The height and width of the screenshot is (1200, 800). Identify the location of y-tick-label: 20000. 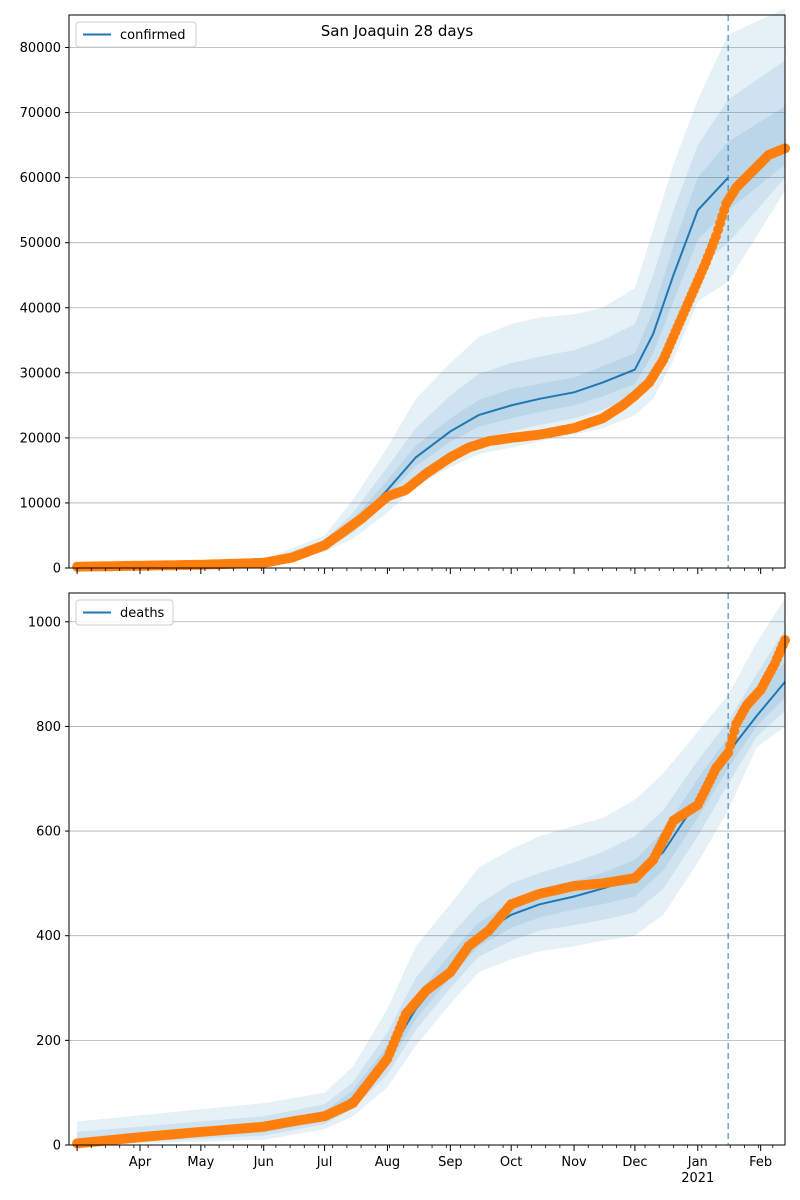
(40, 438).